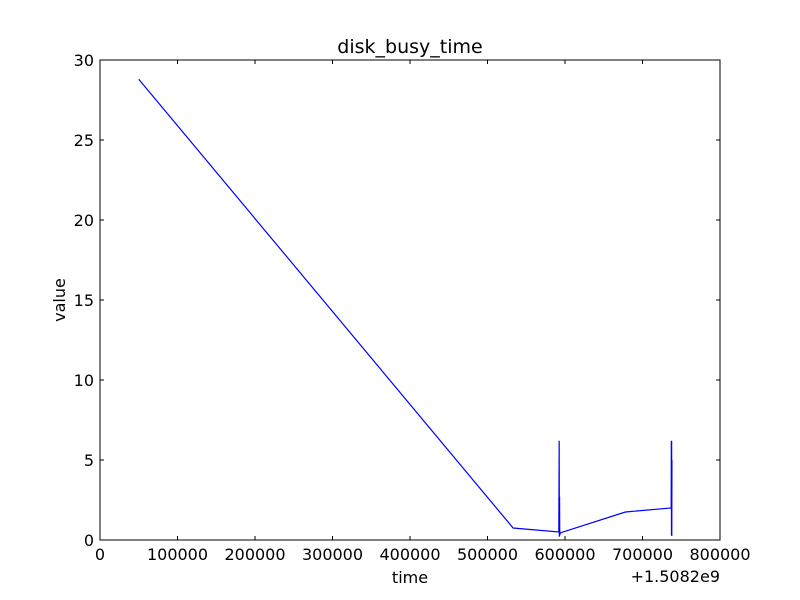 This screenshot has height=600, width=800. What do you see at coordinates (84, 60) in the screenshot?
I see `y-tick-label: 30` at bounding box center [84, 60].